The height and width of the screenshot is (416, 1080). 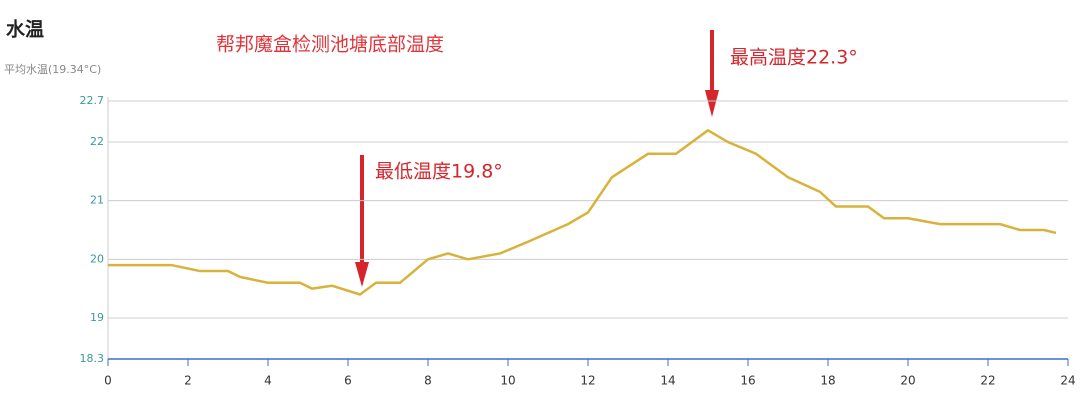 I want to click on x-tick-label: 6, so click(x=348, y=381).